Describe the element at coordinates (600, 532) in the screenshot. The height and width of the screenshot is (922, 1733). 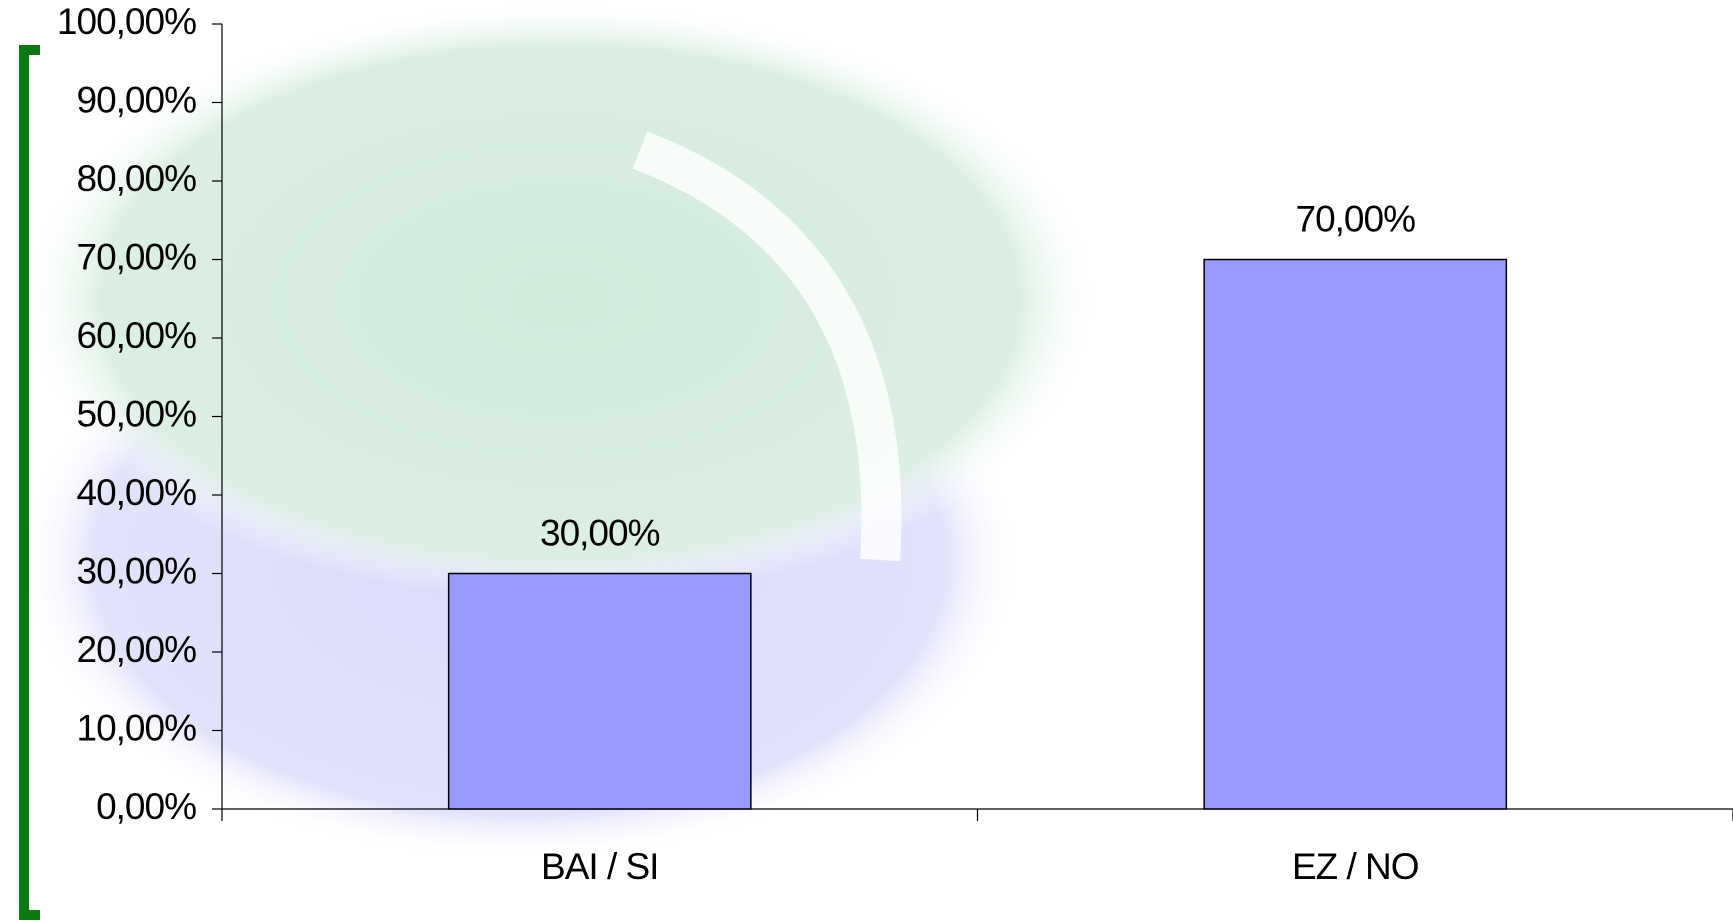
I see `value-label: 30,00%` at that location.